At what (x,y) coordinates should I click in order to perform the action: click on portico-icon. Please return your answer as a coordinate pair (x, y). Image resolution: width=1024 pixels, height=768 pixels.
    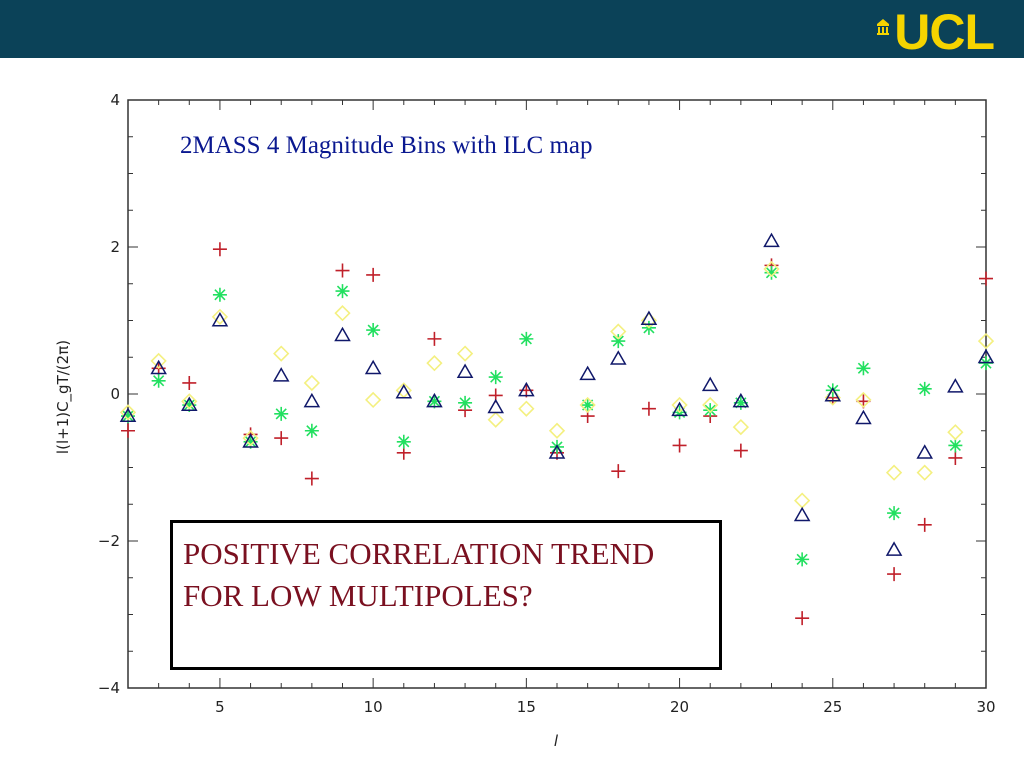
    Looking at the image, I should click on (883, 27).